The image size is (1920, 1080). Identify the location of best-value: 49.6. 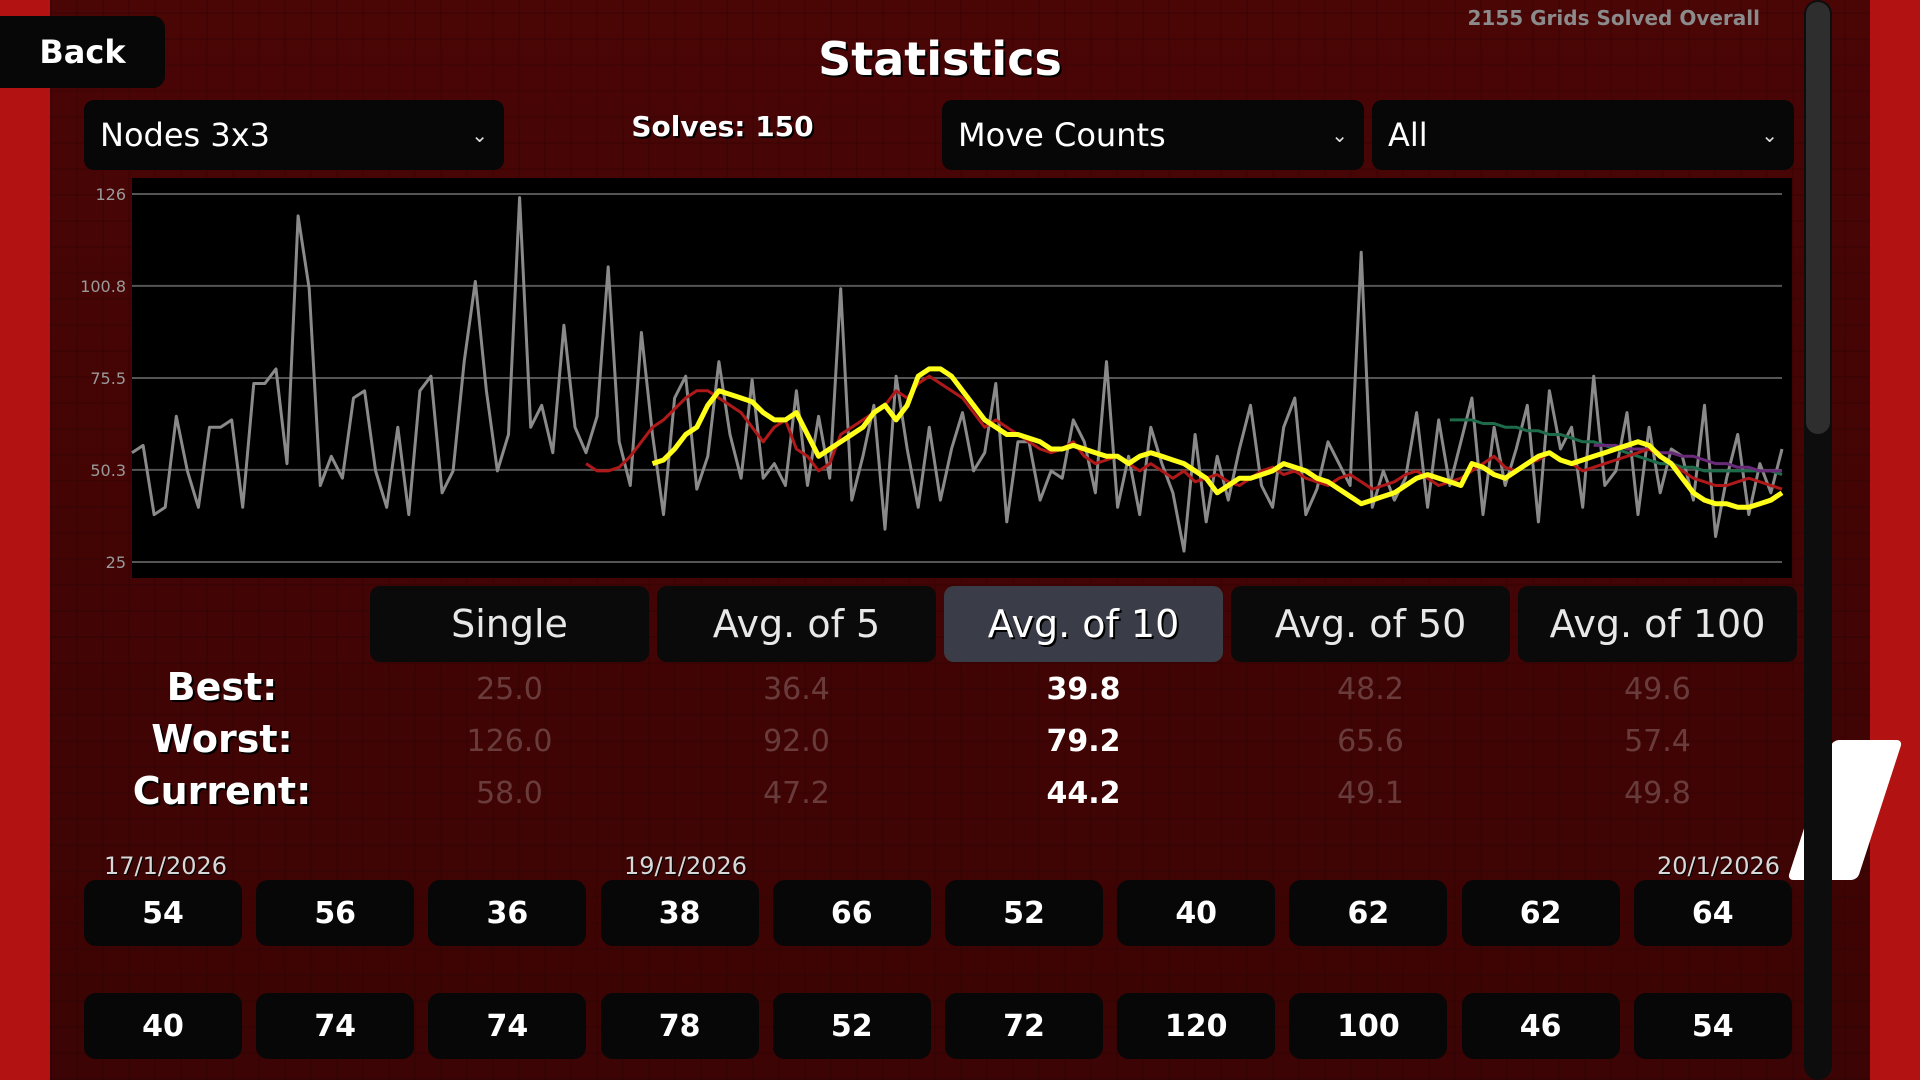
(1657, 689).